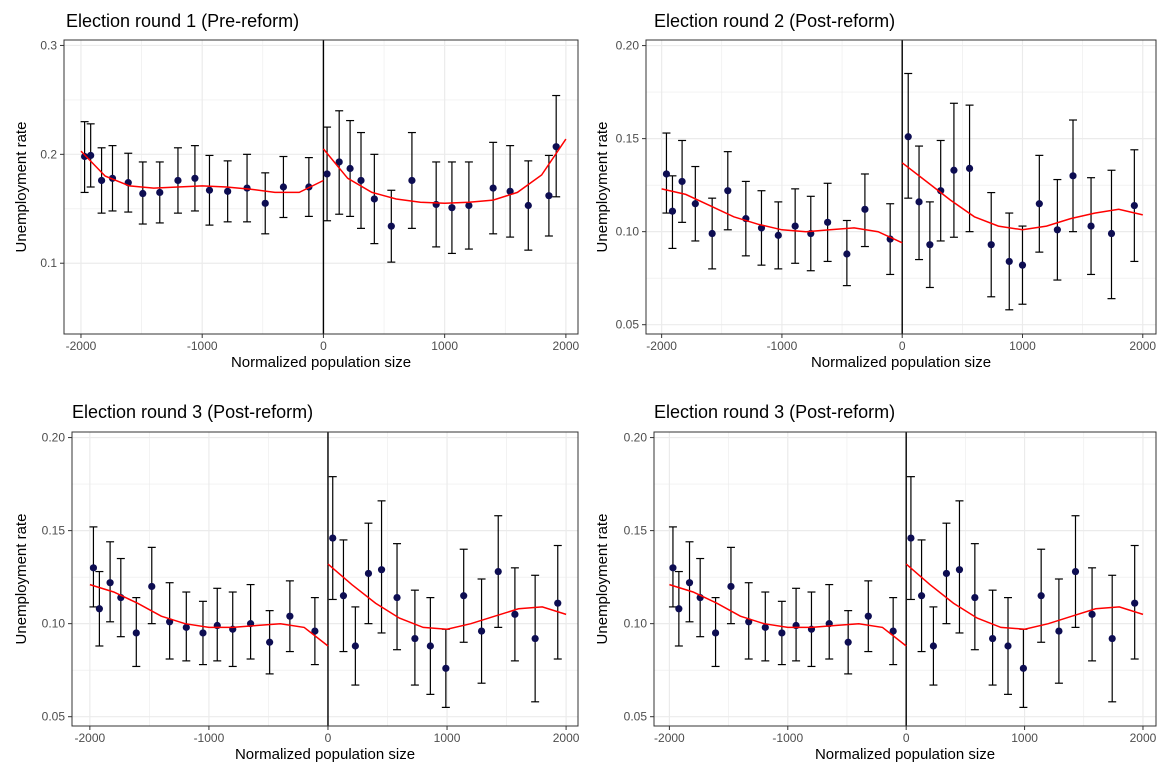 The image size is (1163, 781). Describe the element at coordinates (48, 263) in the screenshot. I see `y-tick-label: 0.1` at that location.